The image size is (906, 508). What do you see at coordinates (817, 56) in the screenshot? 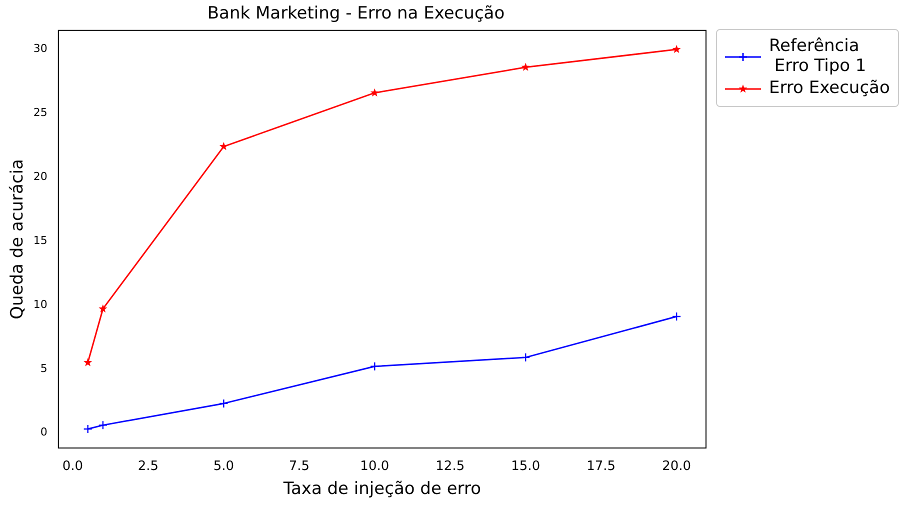
I see `legend-label: Referência Erro Tipo 1` at bounding box center [817, 56].